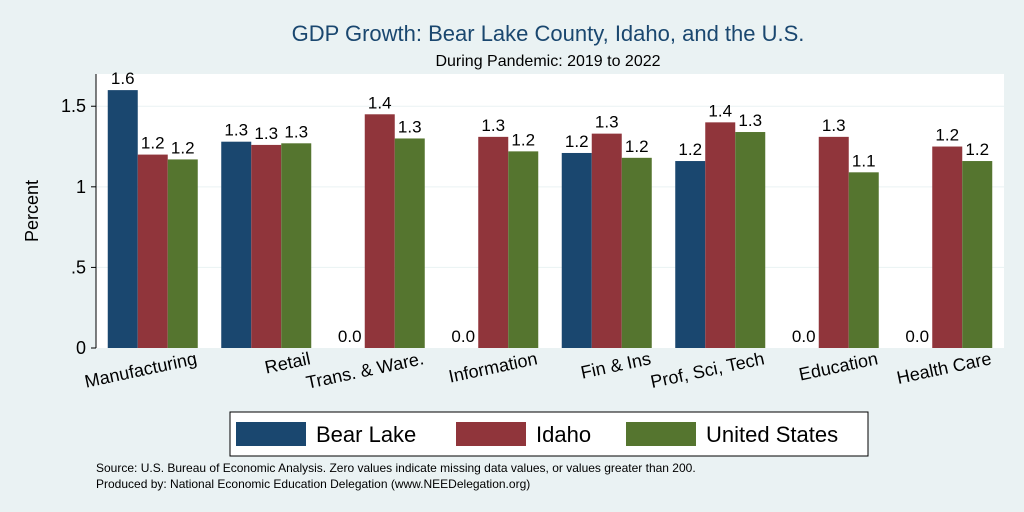 Image resolution: width=1024 pixels, height=512 pixels. I want to click on bar-united-states-education, so click(863, 260).